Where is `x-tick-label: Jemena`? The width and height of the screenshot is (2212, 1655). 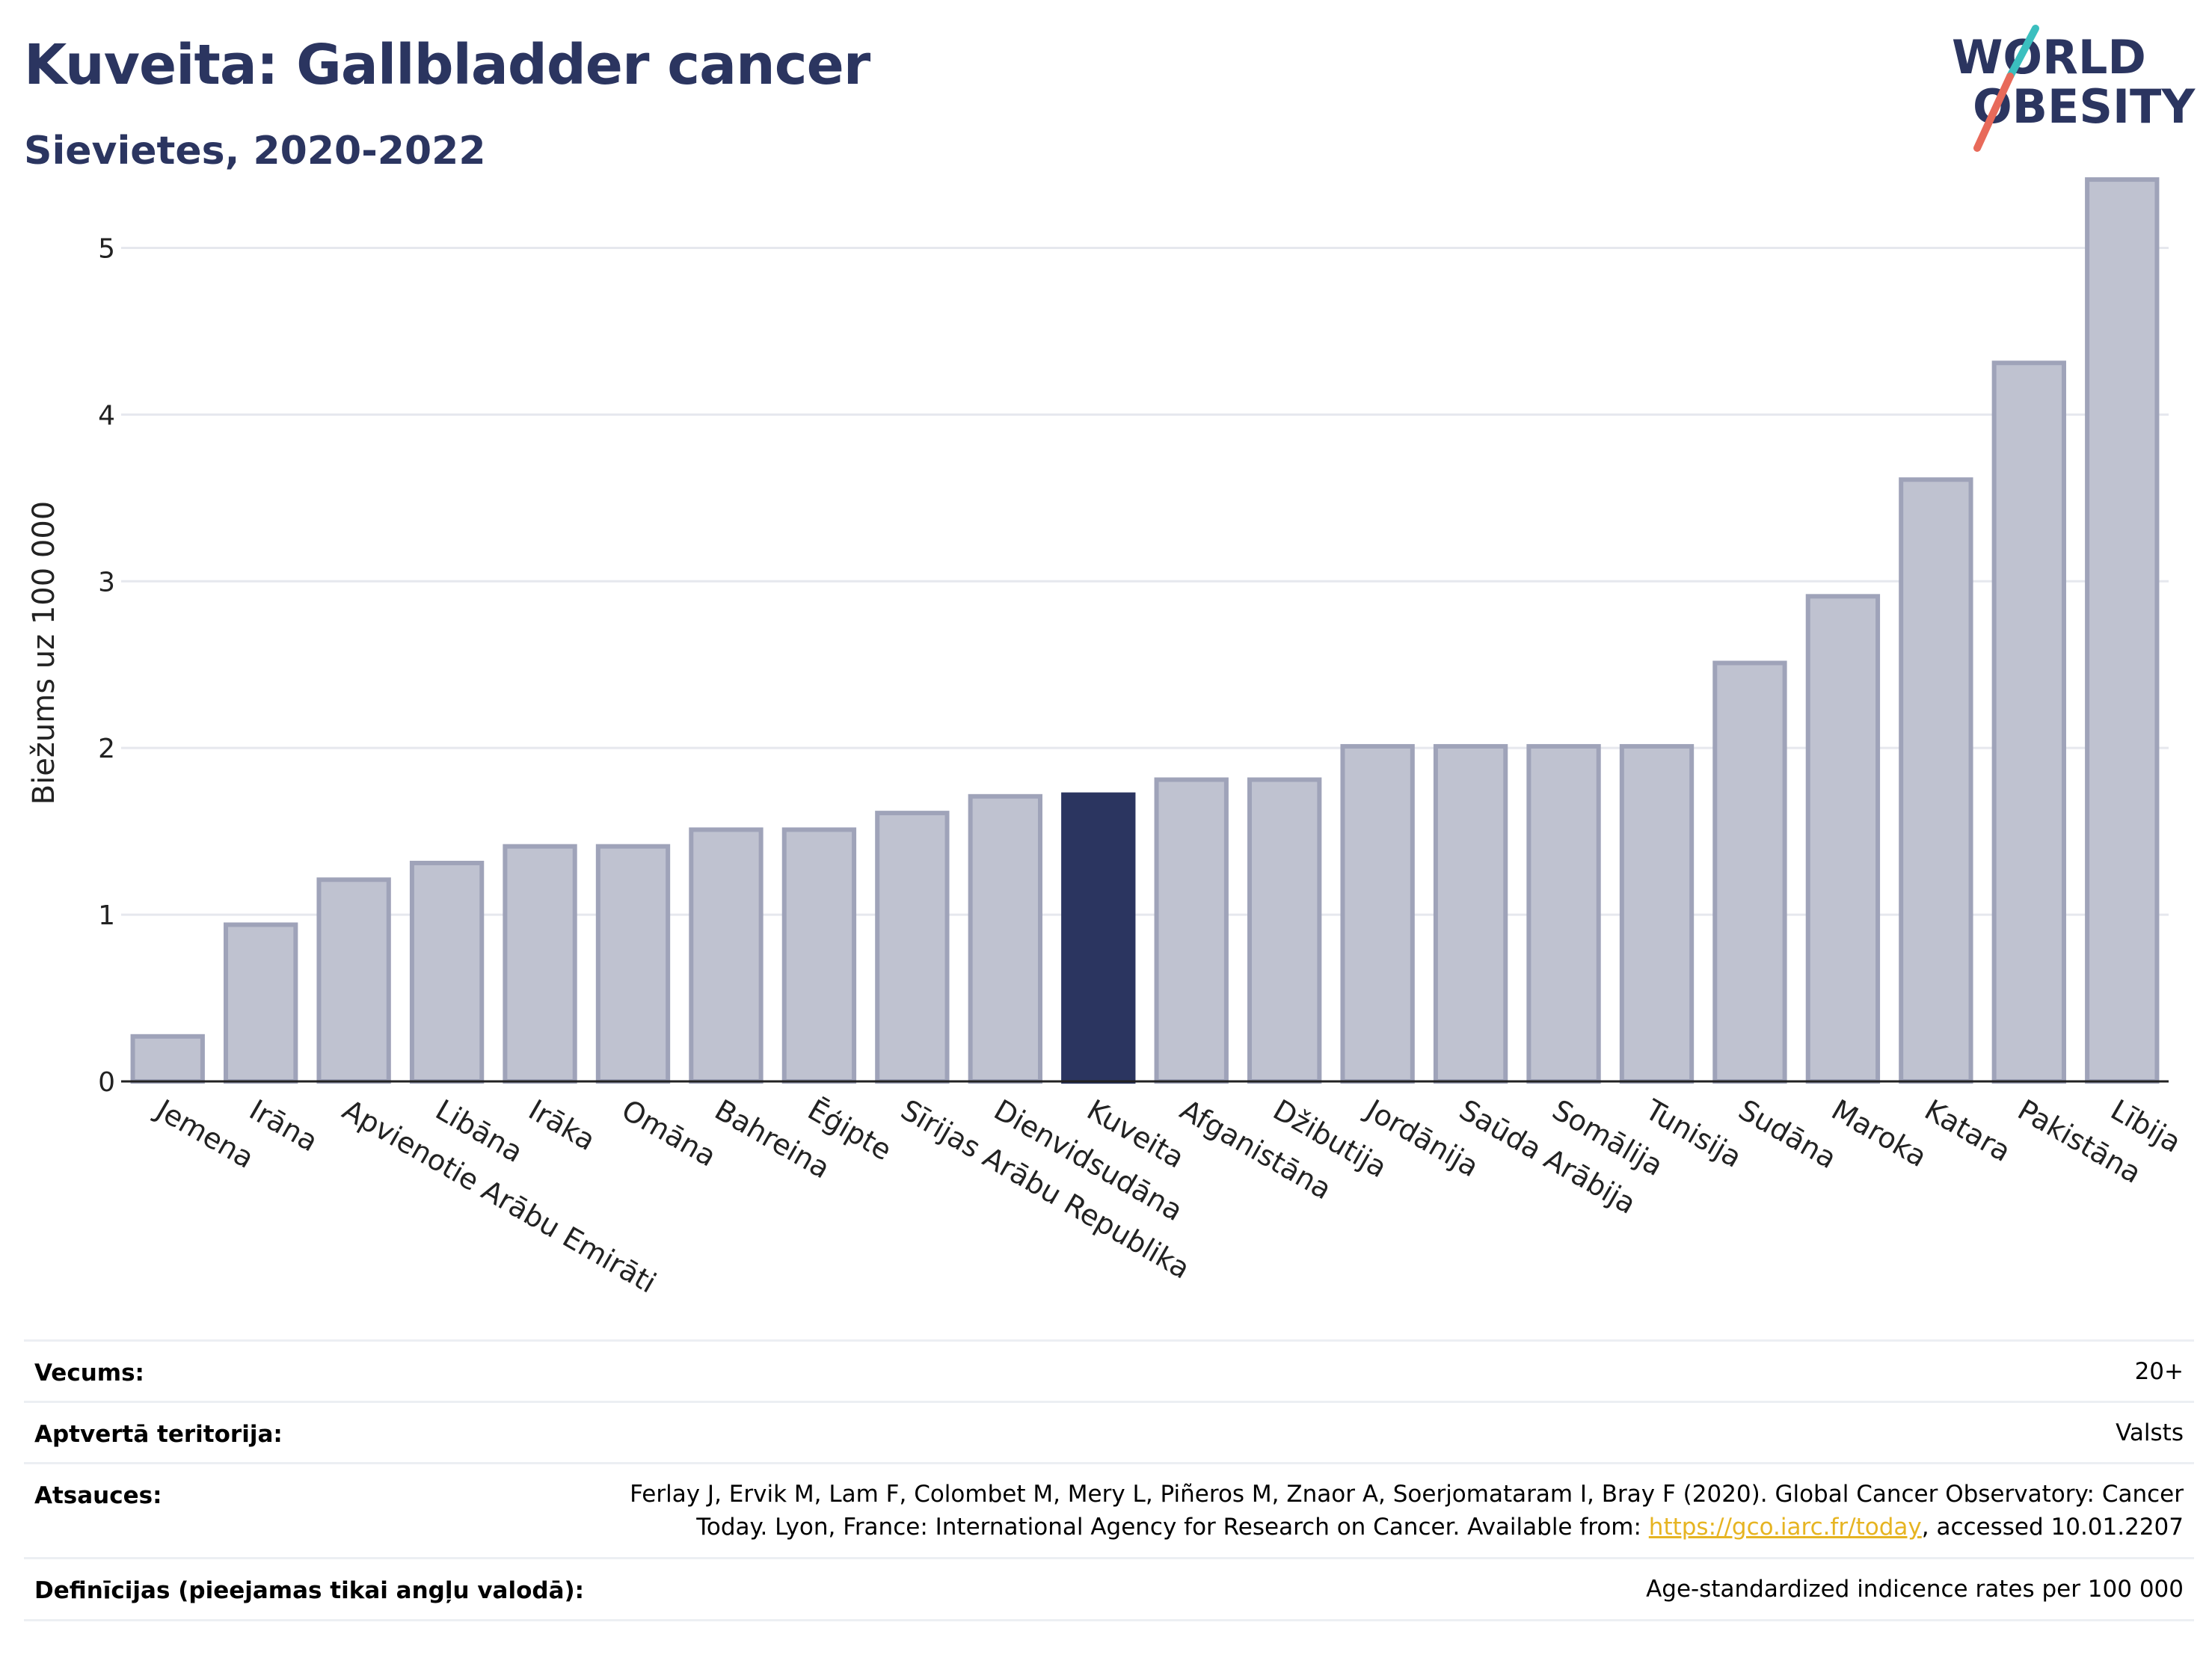 x-tick-label: Jemena is located at coordinates (204, 1134).